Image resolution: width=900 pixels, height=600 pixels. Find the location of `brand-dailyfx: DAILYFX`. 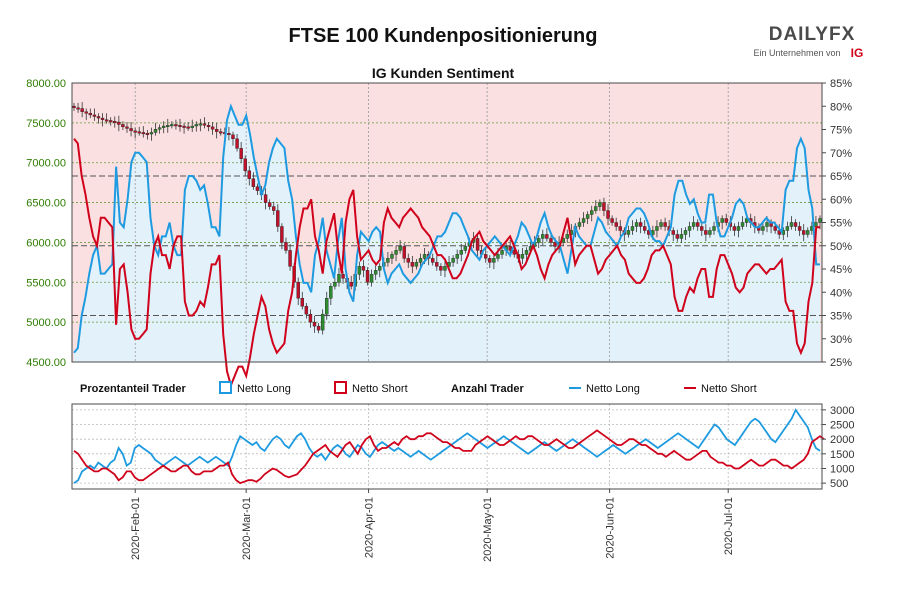

brand-dailyfx: DAILYFX is located at coordinates (812, 34).